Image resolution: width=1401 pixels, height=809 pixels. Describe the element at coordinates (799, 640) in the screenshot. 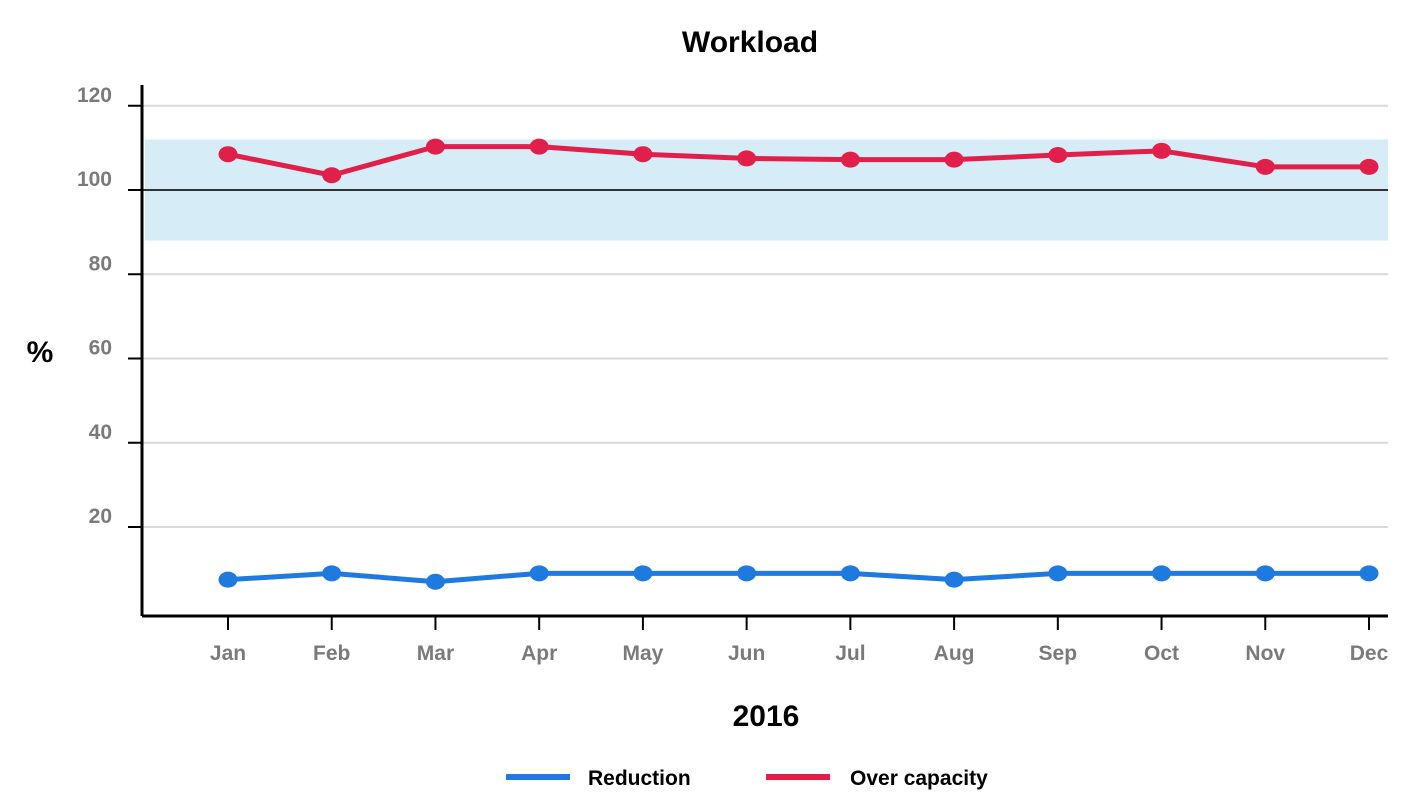

I see `x-axis-ticks: Jan Feb Mar Apr May Jun Jul Aug Sep Oct Nov Dec` at that location.